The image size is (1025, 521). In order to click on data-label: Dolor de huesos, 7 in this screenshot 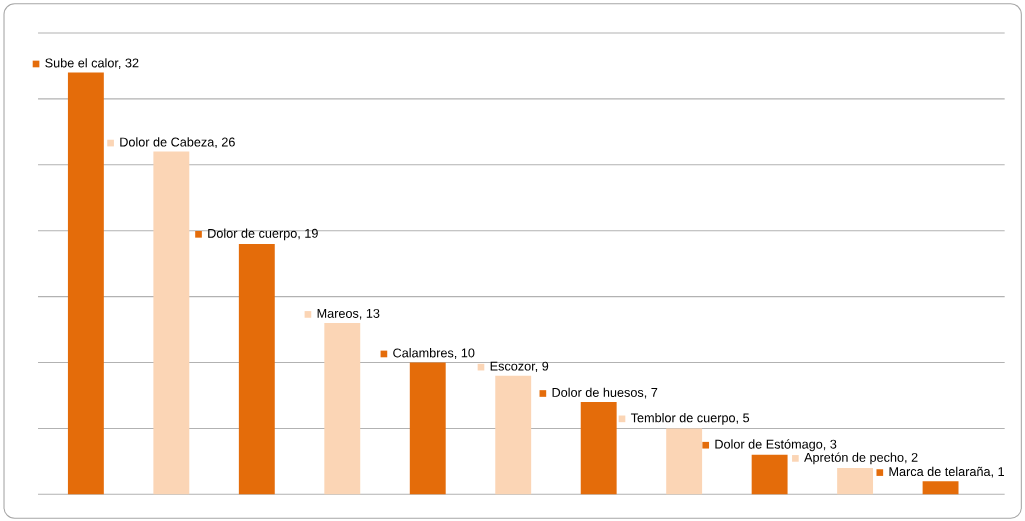, I will do `click(605, 393)`.